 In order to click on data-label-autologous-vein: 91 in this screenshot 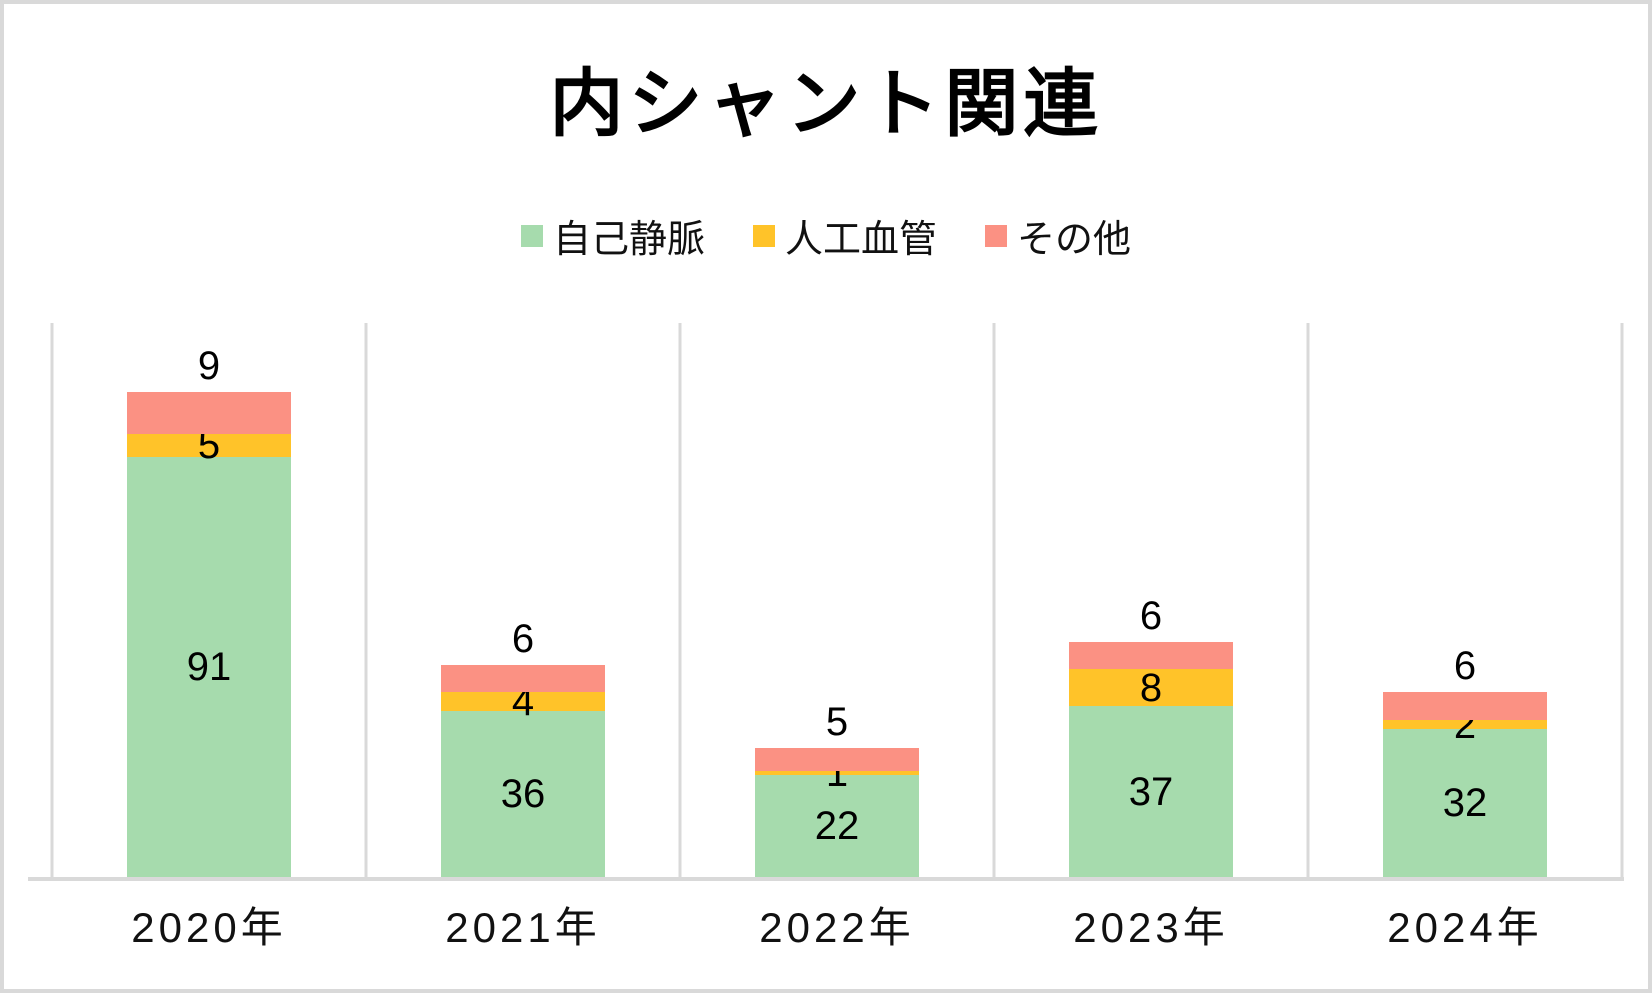, I will do `click(209, 666)`.